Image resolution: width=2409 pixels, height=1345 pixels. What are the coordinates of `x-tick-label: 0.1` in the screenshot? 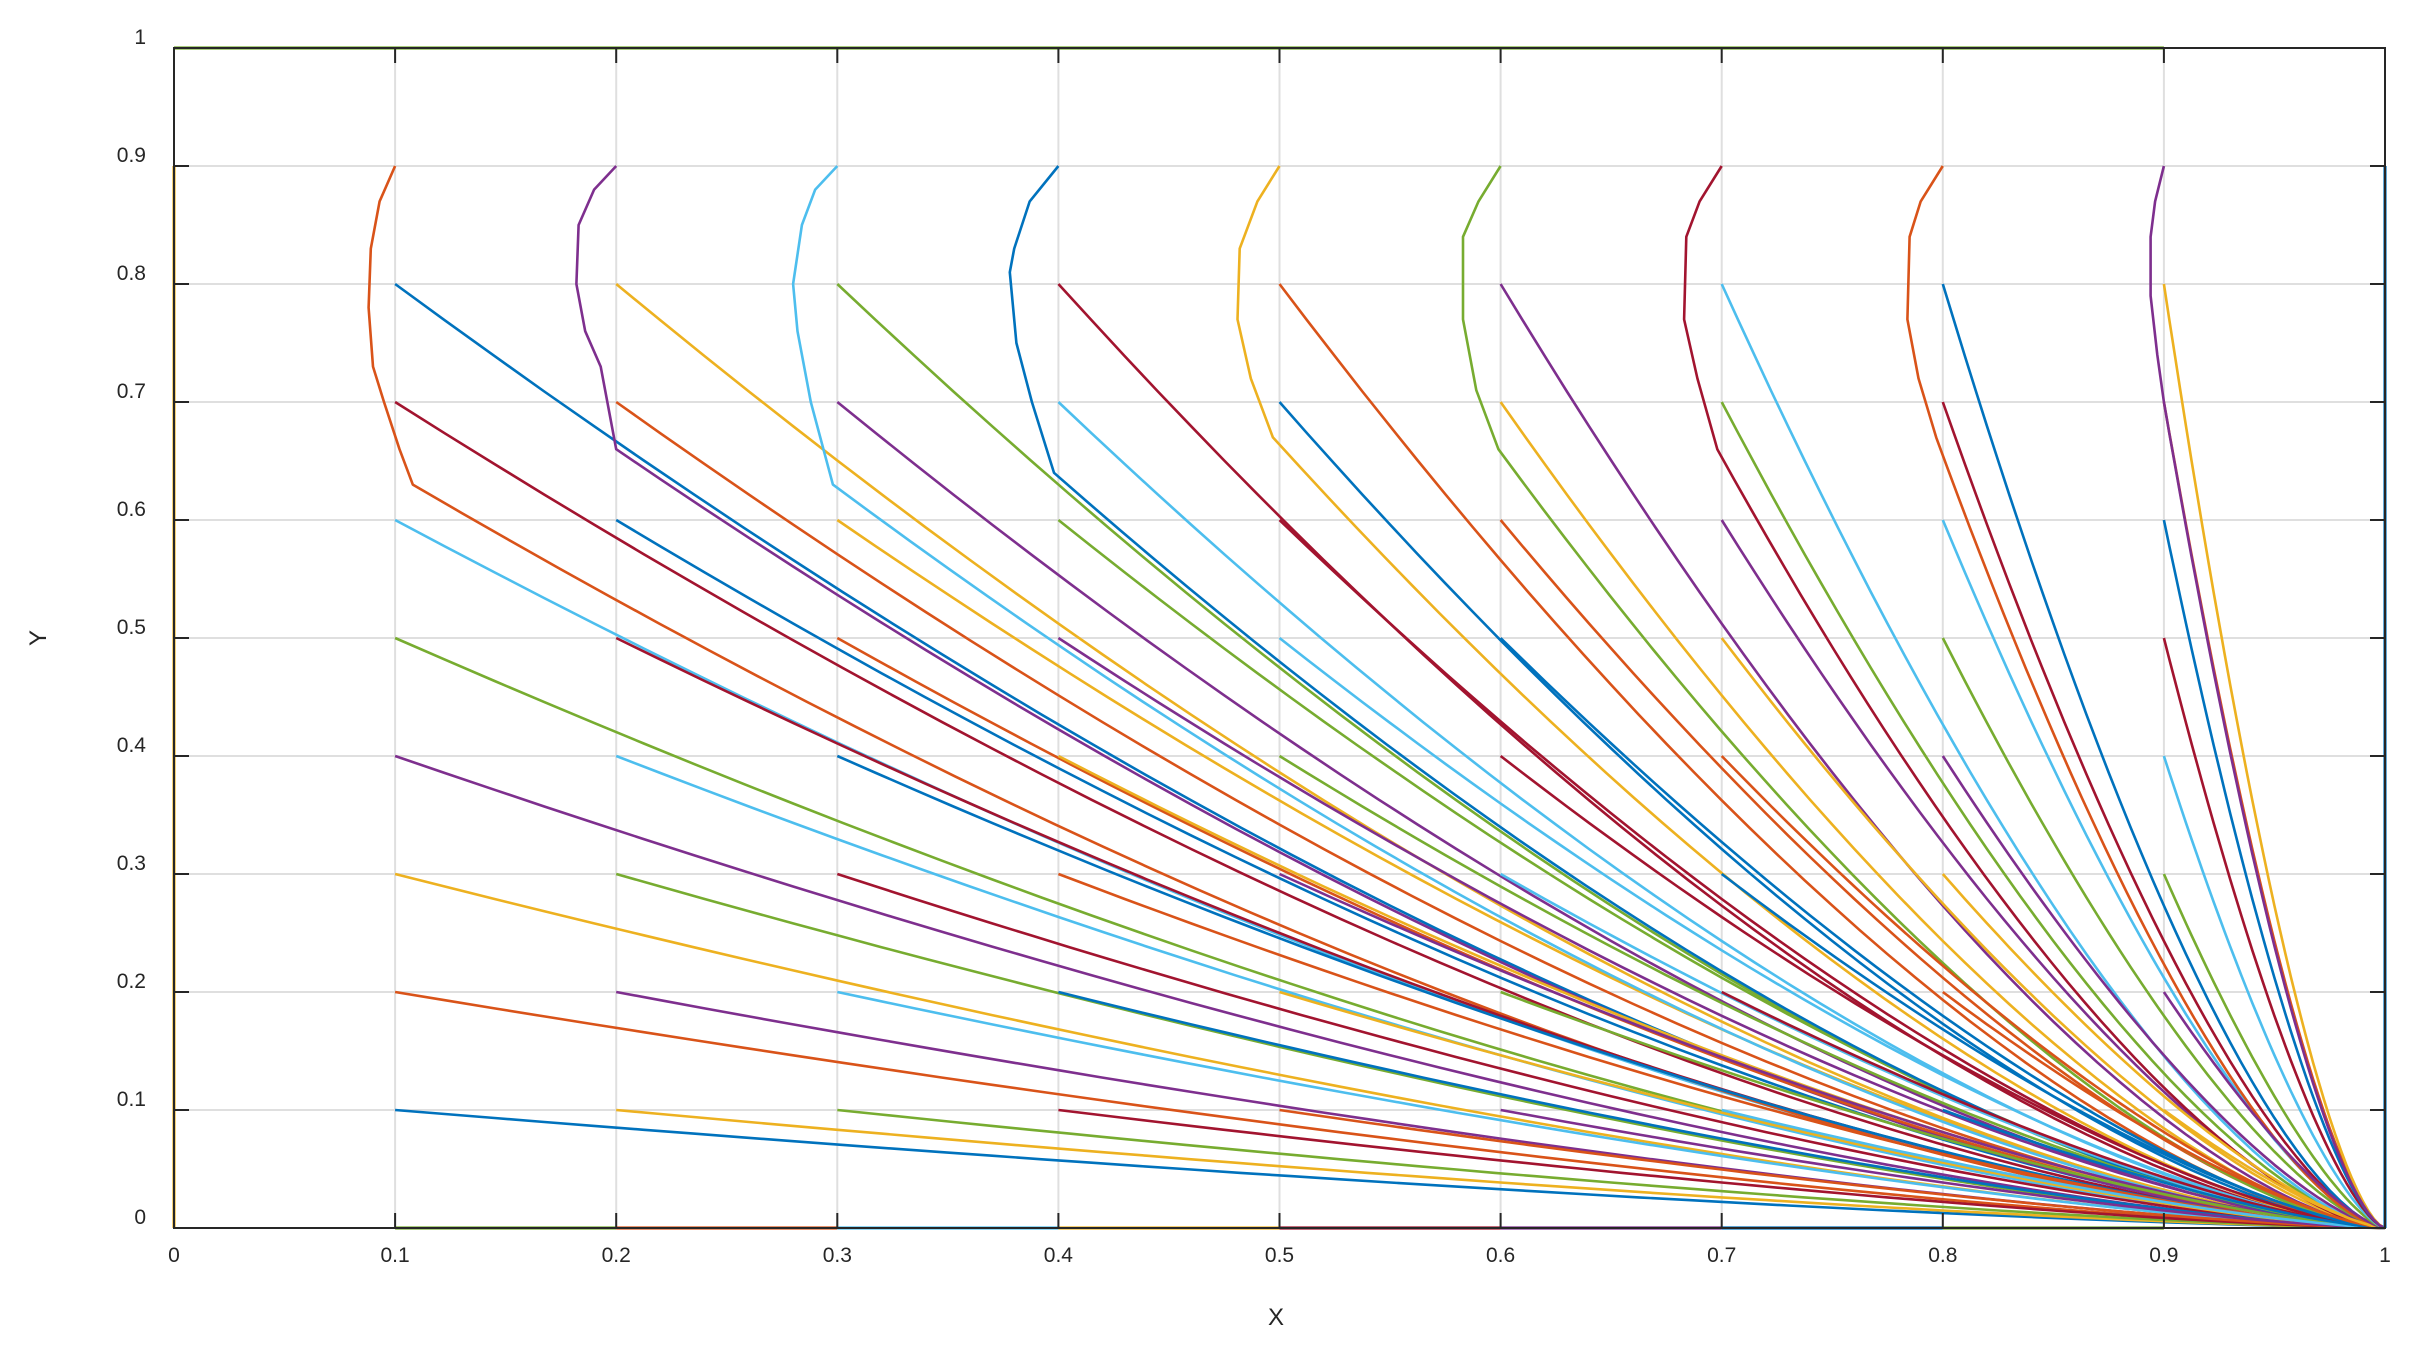 It's located at (394, 1255).